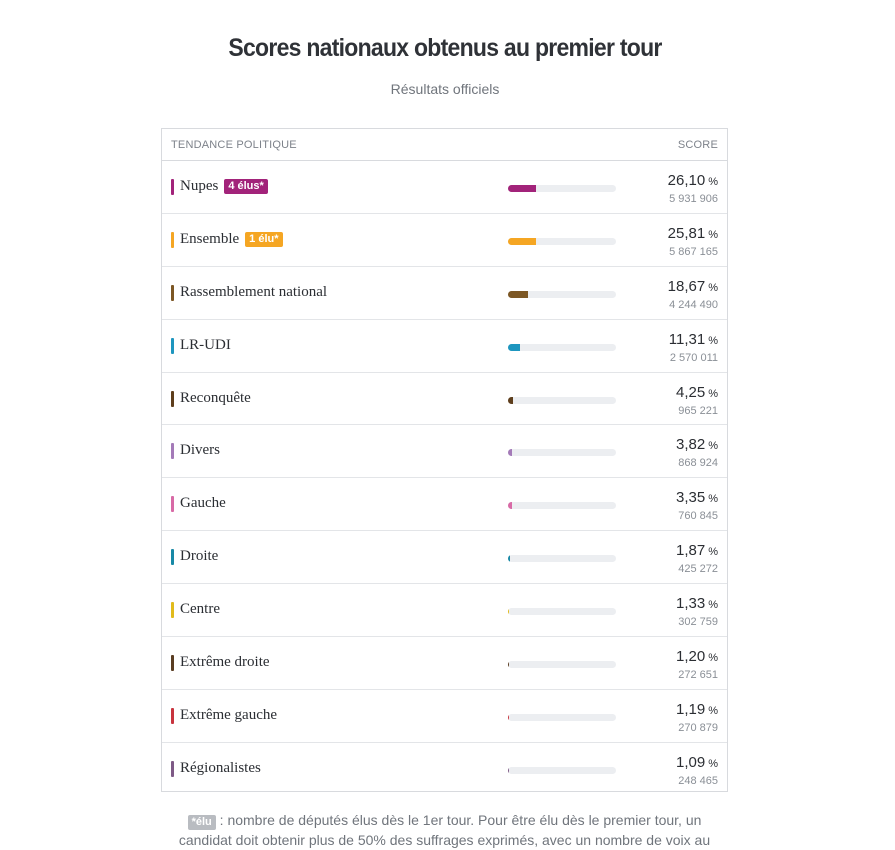  What do you see at coordinates (444, 716) in the screenshot?
I see `table-row: Extrême gauche 1,19% 270 879` at bounding box center [444, 716].